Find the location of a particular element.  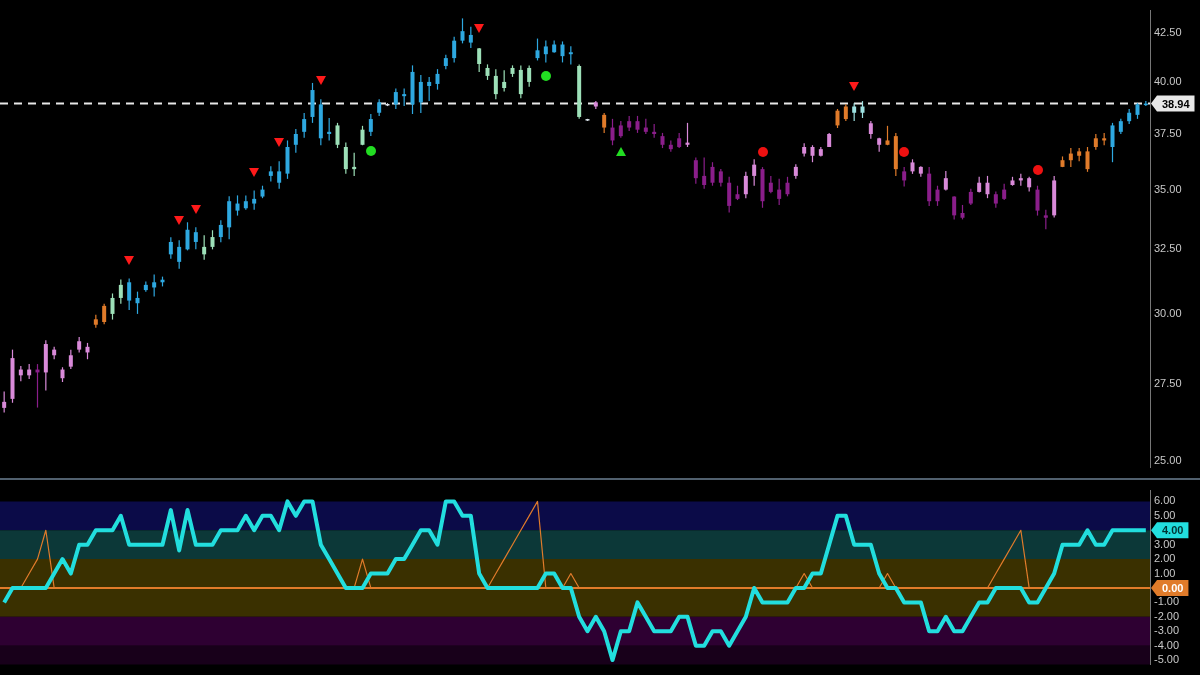

y-tick-label: 27.50 is located at coordinates (1168, 383).